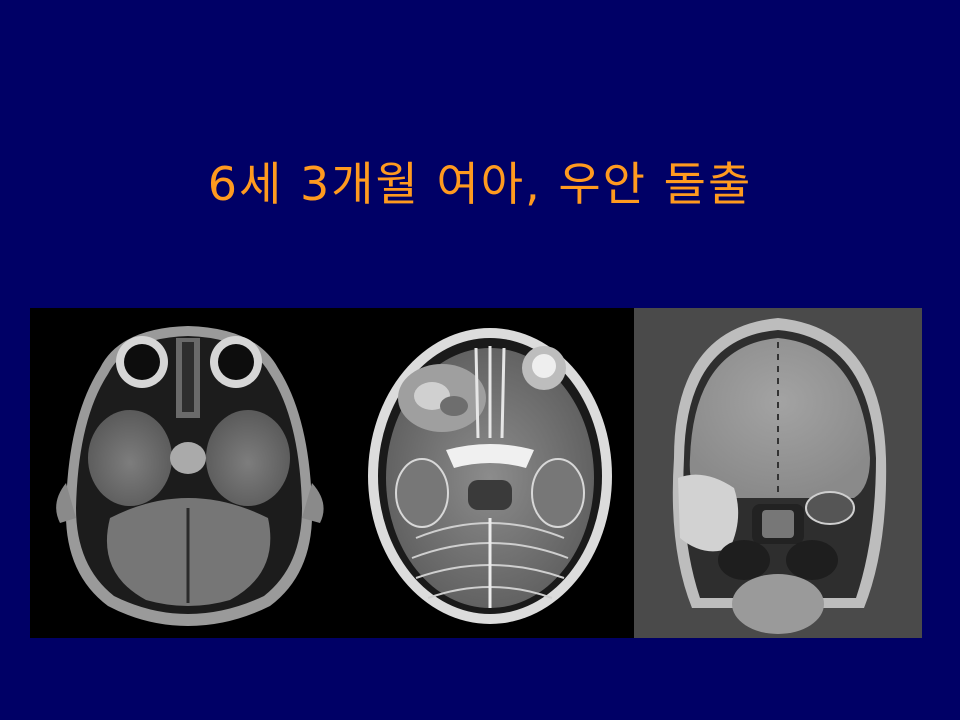 The height and width of the screenshot is (720, 960). What do you see at coordinates (490, 473) in the screenshot?
I see `axial-t2-mri-image` at bounding box center [490, 473].